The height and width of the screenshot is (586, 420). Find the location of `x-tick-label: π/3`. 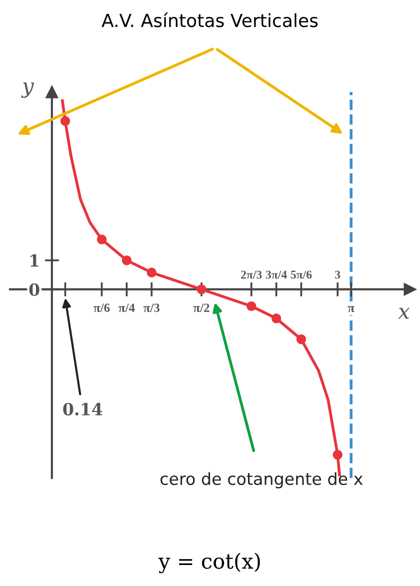

x-tick-label: π/3 is located at coordinates (152, 308).